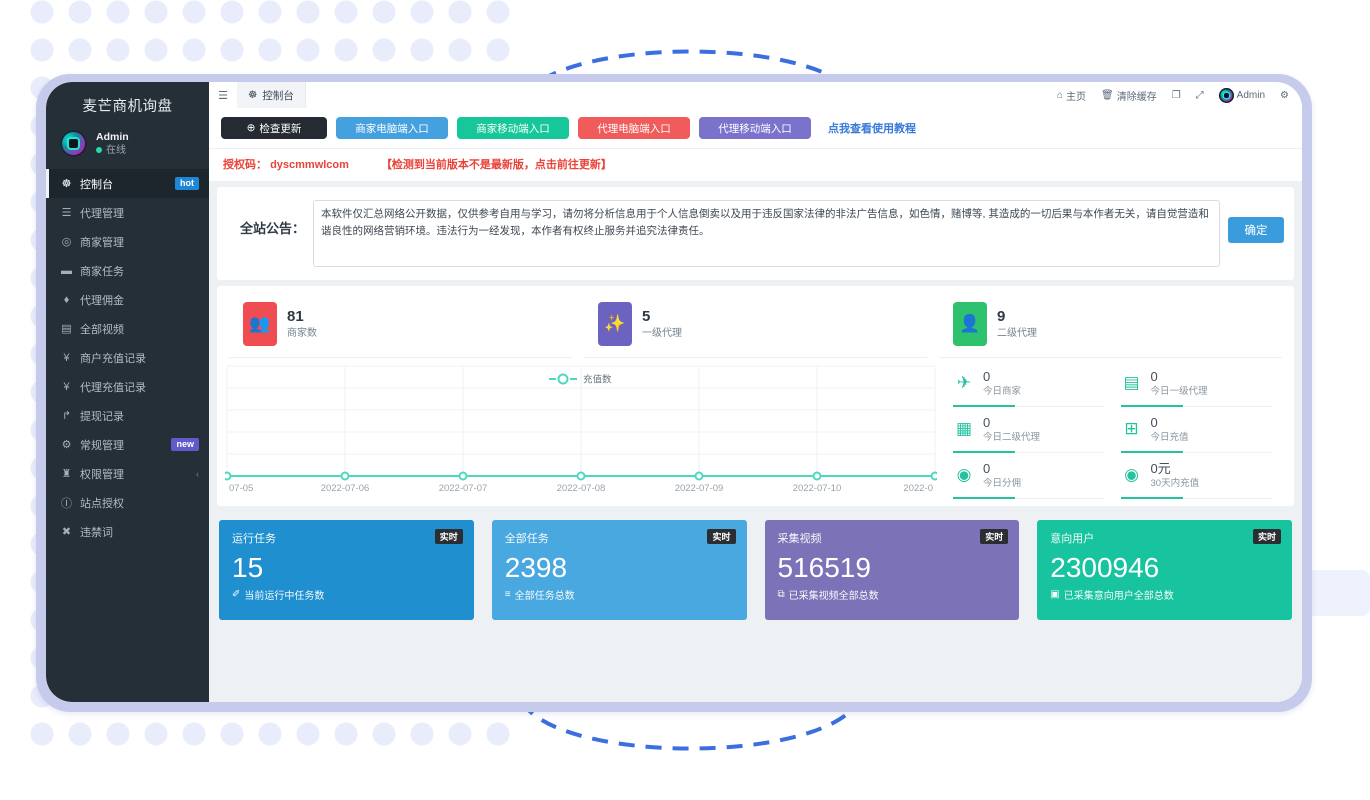  I want to click on confirm-button: 确定, so click(1256, 230).